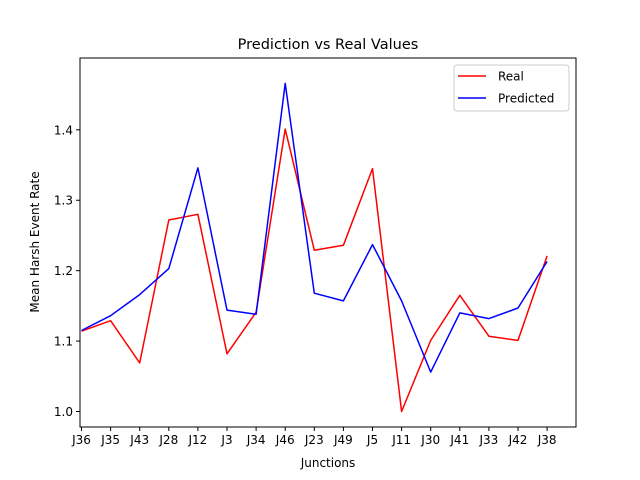 This screenshot has height=480, width=640. I want to click on x-tick-label: J23, so click(314, 440).